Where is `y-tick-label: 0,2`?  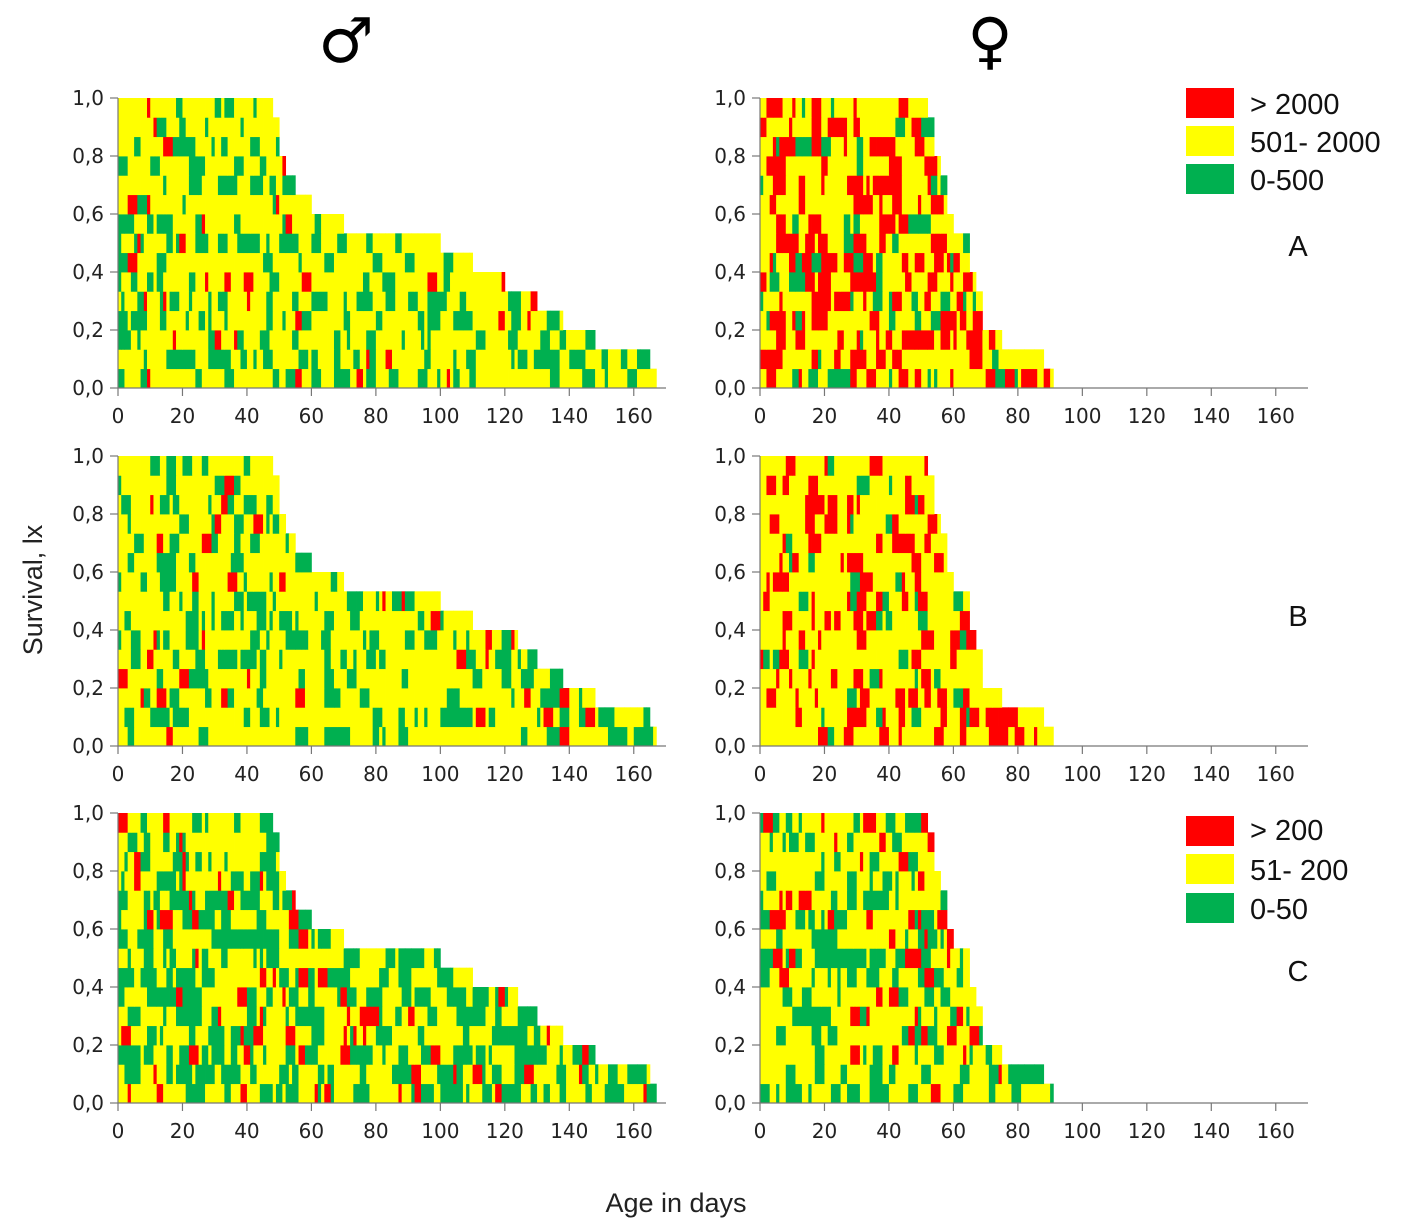
y-tick-label: 0,2 is located at coordinates (88, 1045).